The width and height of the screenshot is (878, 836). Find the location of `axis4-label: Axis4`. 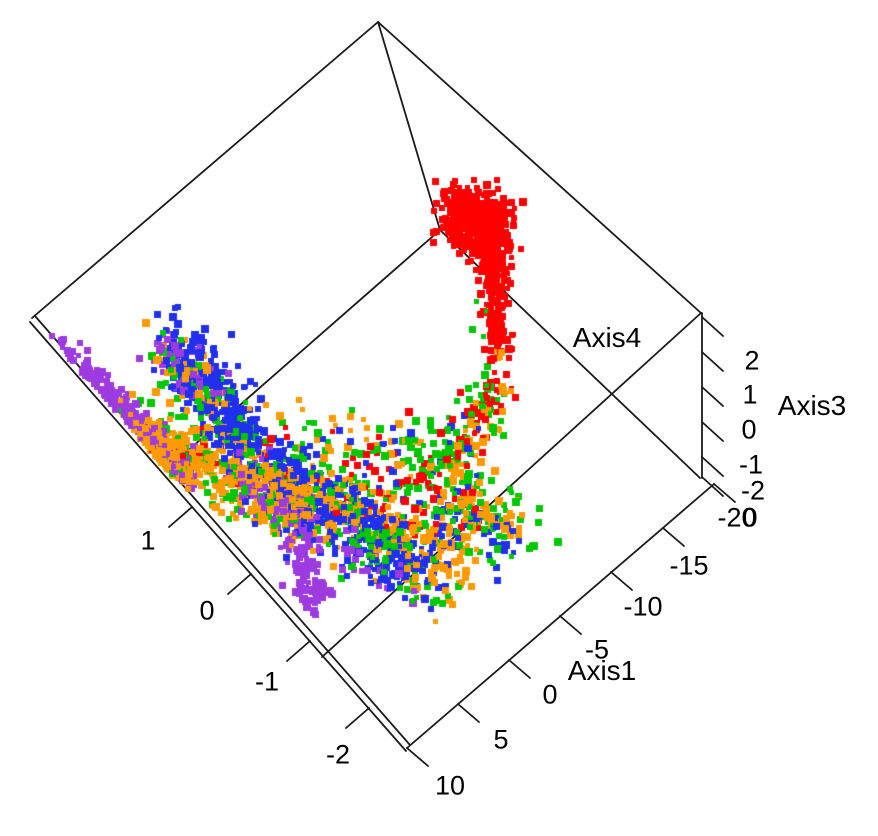

axis4-label: Axis4 is located at coordinates (607, 337).